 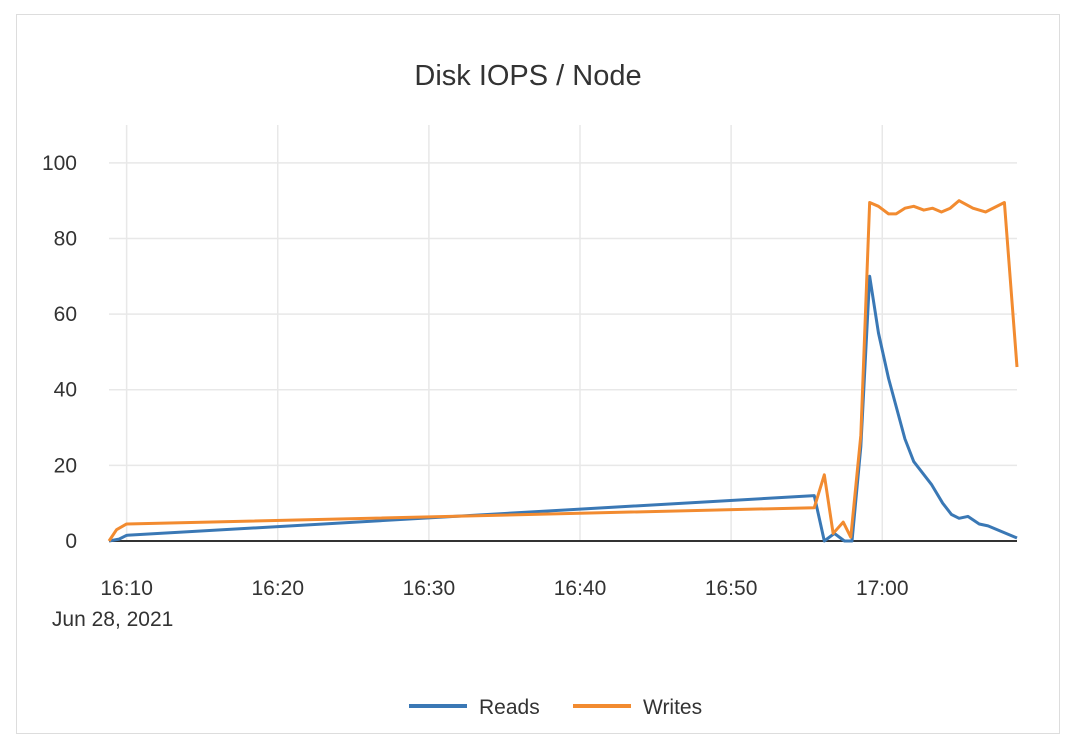 What do you see at coordinates (731, 588) in the screenshot?
I see `x-tick-label: 16:50` at bounding box center [731, 588].